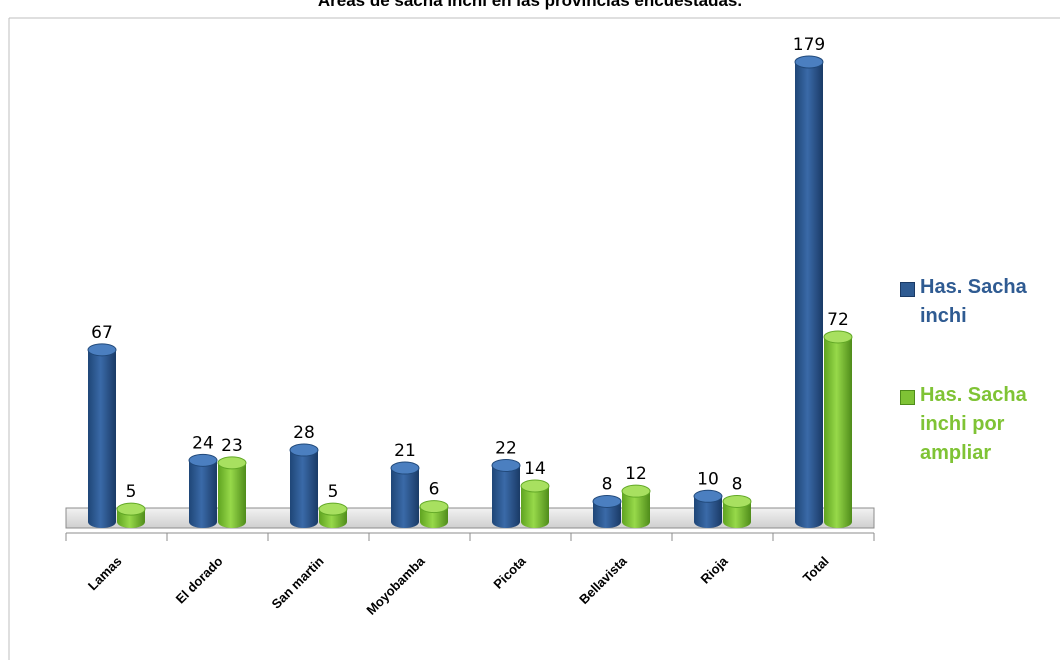 The image size is (1060, 660). What do you see at coordinates (405, 451) in the screenshot?
I see `data-label: 21` at bounding box center [405, 451].